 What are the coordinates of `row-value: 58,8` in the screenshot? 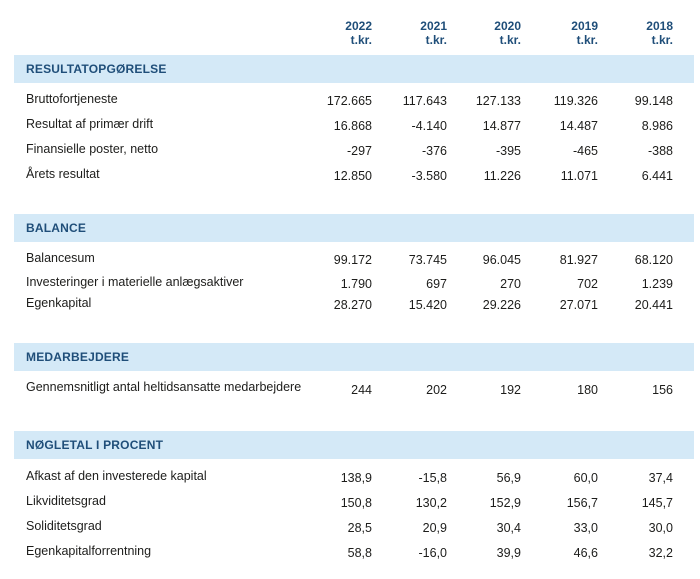 It's located at (359, 553).